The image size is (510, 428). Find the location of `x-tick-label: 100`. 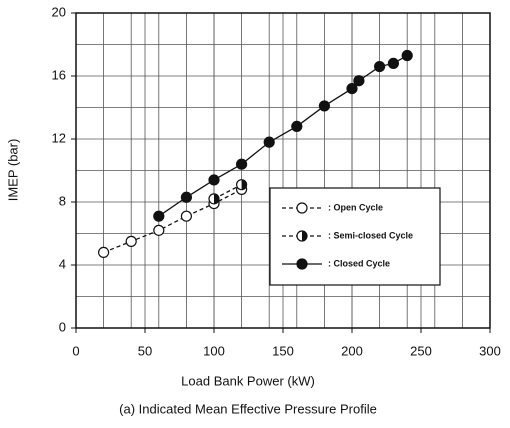

x-tick-label: 100 is located at coordinates (214, 350).